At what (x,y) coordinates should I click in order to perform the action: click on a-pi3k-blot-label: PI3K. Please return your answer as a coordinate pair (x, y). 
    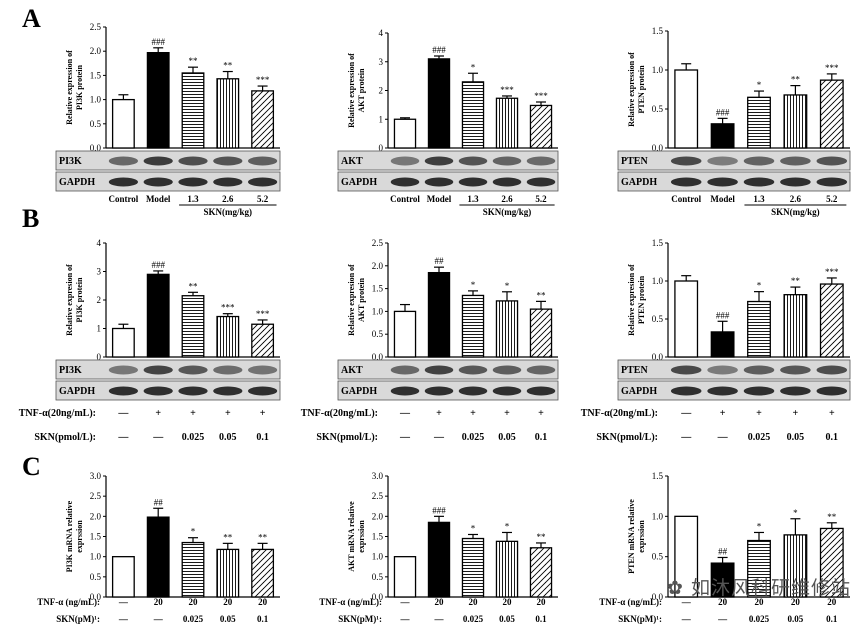
    Looking at the image, I should click on (70, 161).